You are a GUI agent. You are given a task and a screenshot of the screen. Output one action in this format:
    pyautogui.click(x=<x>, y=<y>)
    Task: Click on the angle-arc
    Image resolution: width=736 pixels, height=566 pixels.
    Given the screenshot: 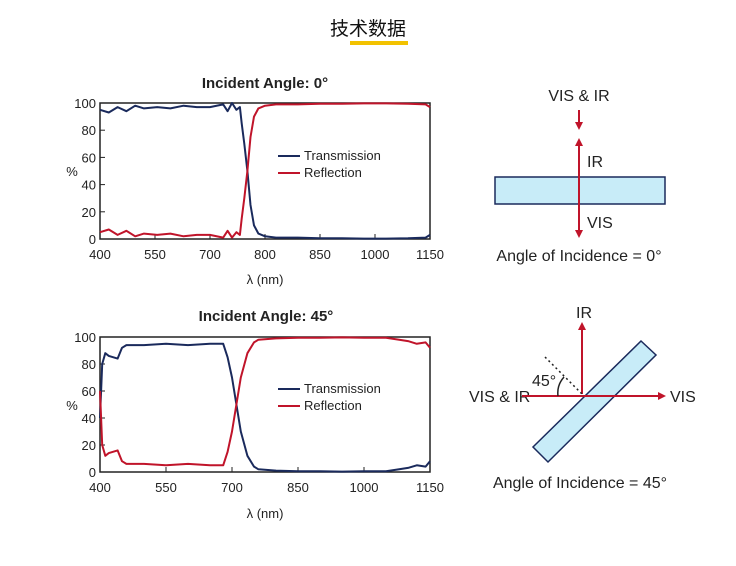 What is the action you would take?
    pyautogui.click(x=561, y=386)
    